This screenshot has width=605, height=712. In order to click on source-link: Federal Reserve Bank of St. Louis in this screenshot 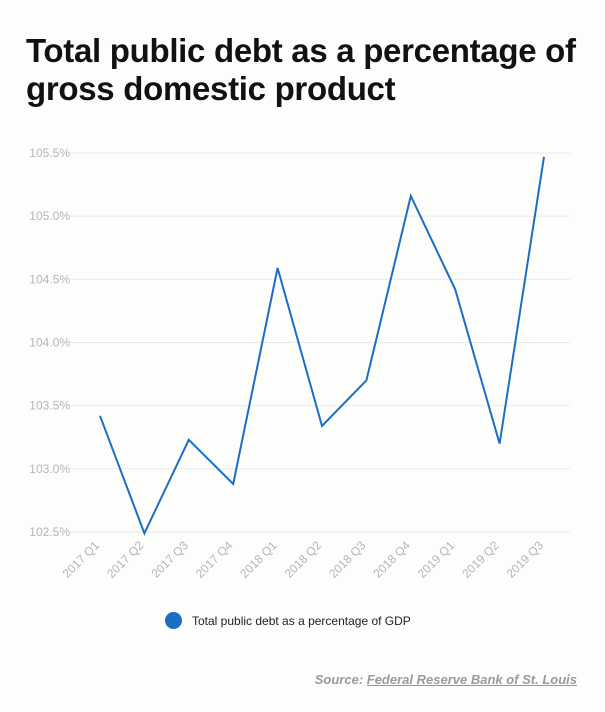, I will do `click(471, 679)`.